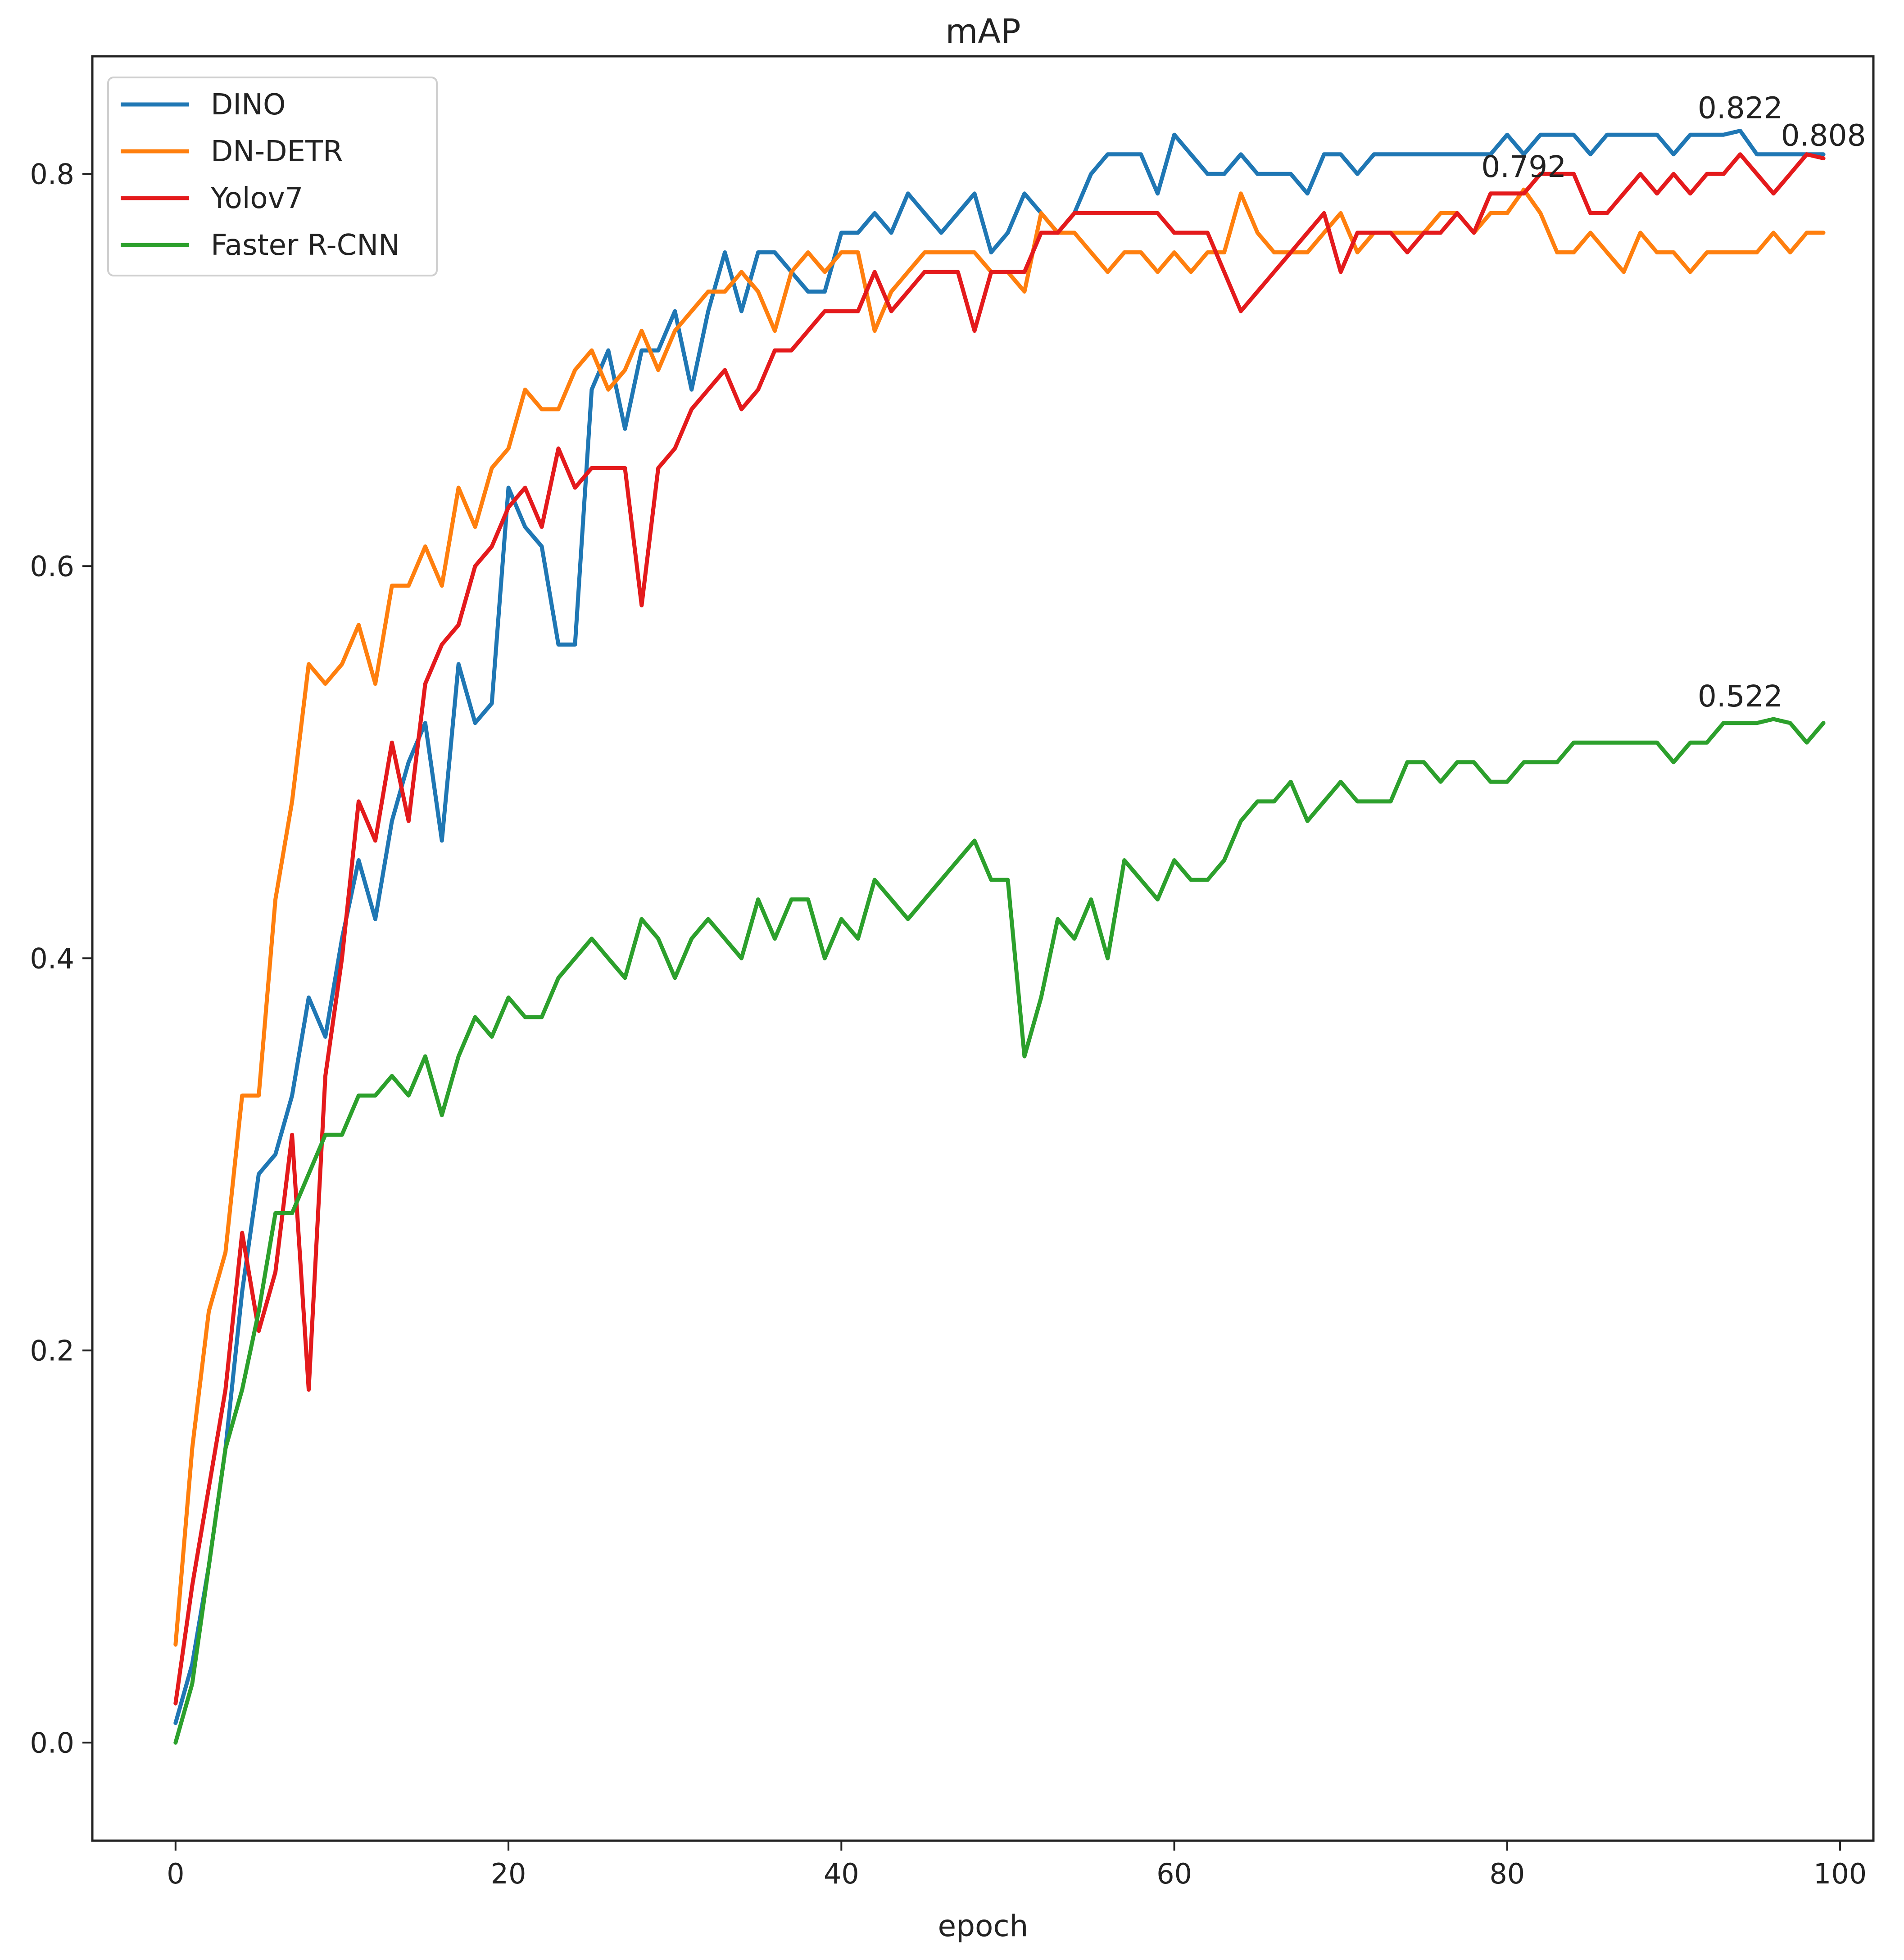  I want to click on legend-label-2: Yolov7, so click(257, 198).